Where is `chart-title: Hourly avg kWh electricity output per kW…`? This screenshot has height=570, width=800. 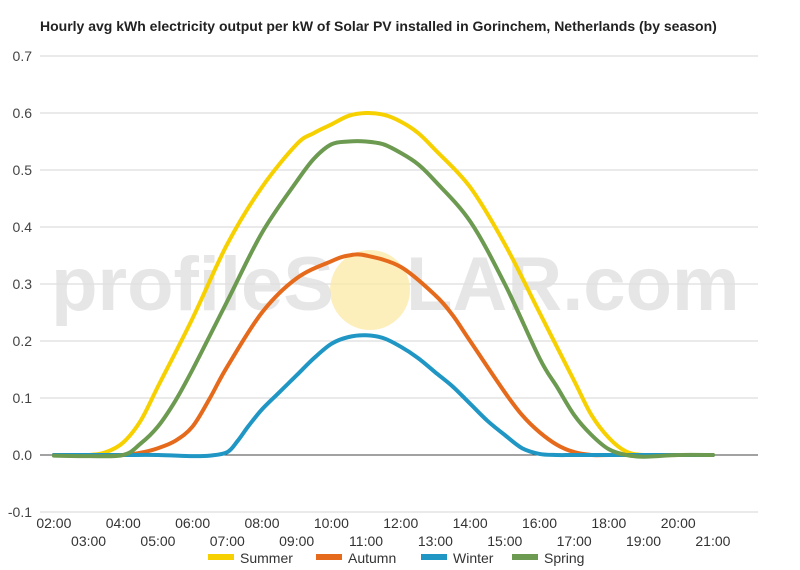 chart-title: Hourly avg kWh electricity output per kW… is located at coordinates (378, 26).